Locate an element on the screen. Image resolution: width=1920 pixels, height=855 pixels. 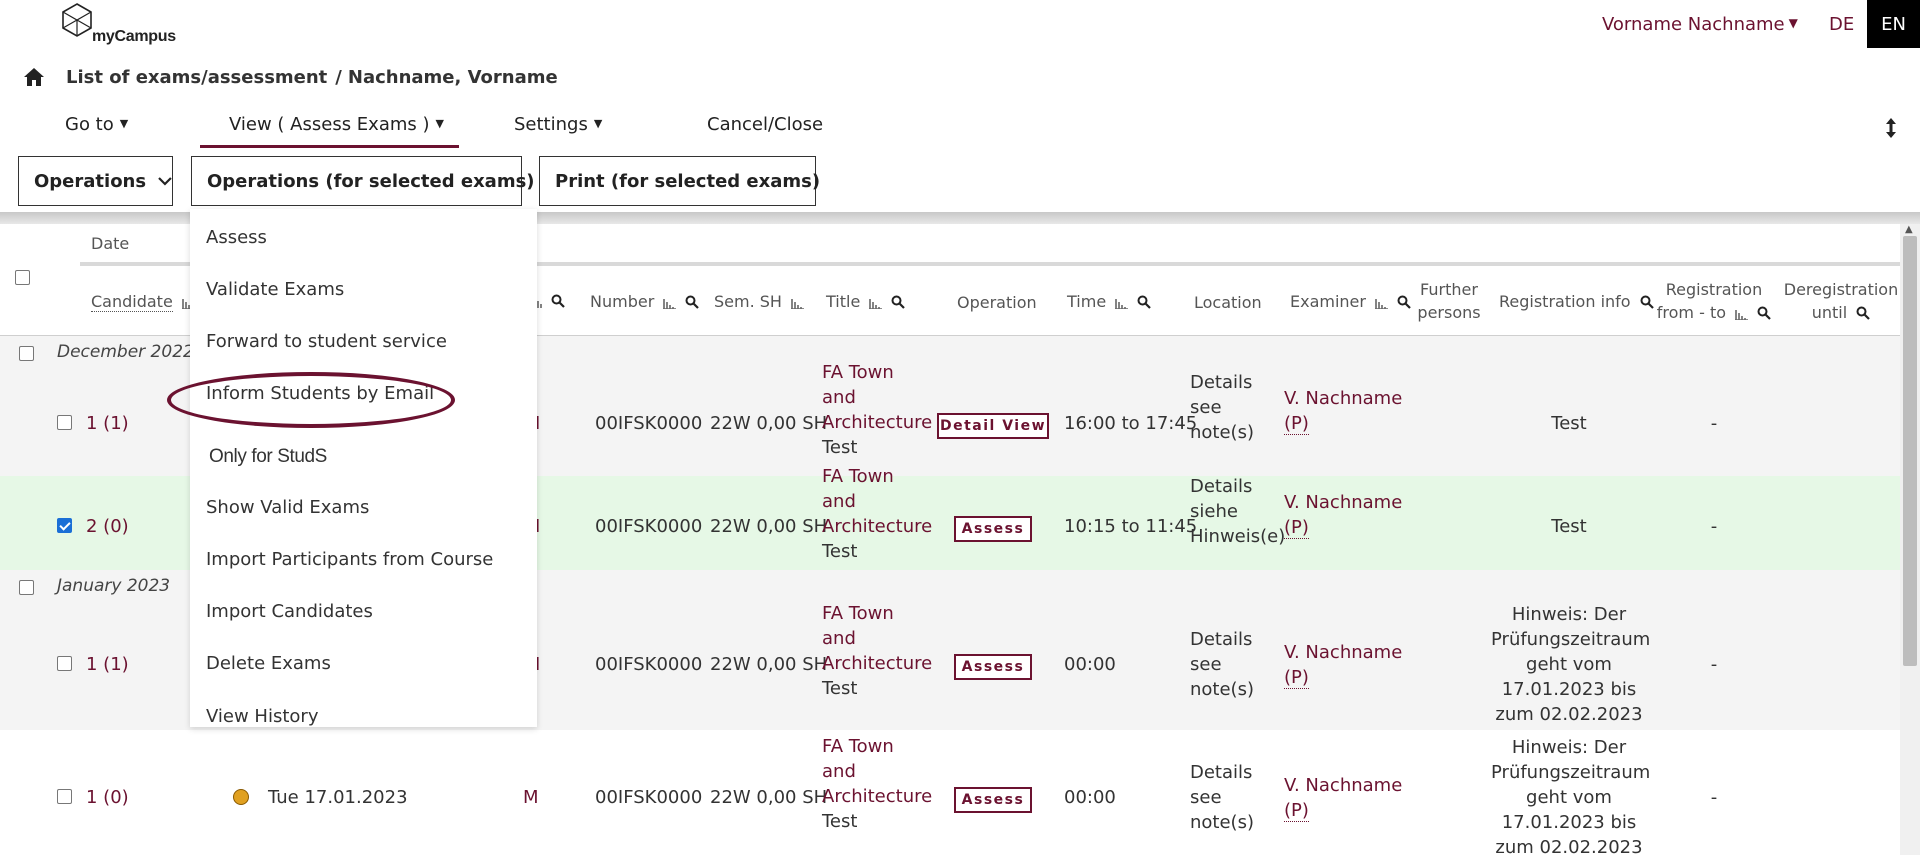
mycampus-logo: myCampus is located at coordinates (120, 26).